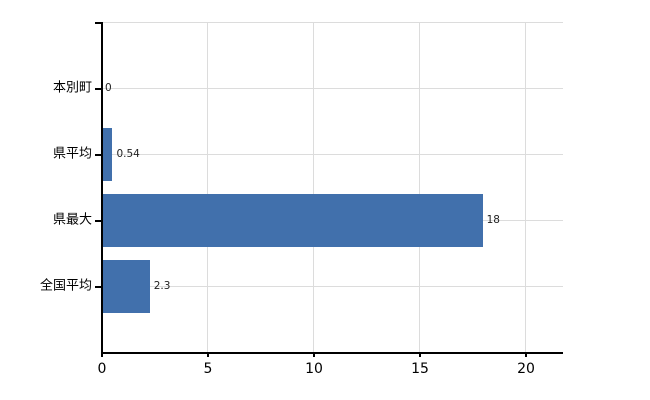 The image size is (650, 400). What do you see at coordinates (108, 87) in the screenshot?
I see `value-label: 0` at bounding box center [108, 87].